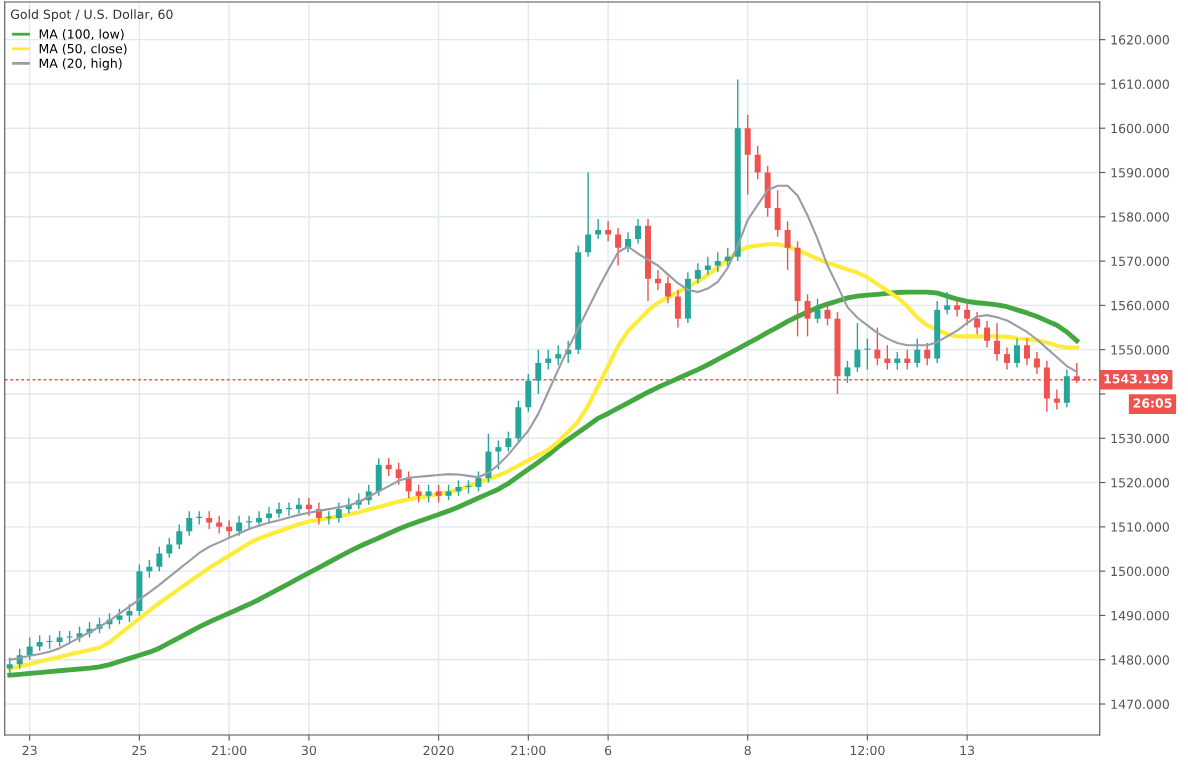  I want to click on y-tick-label: 1550.000, so click(1140, 350).